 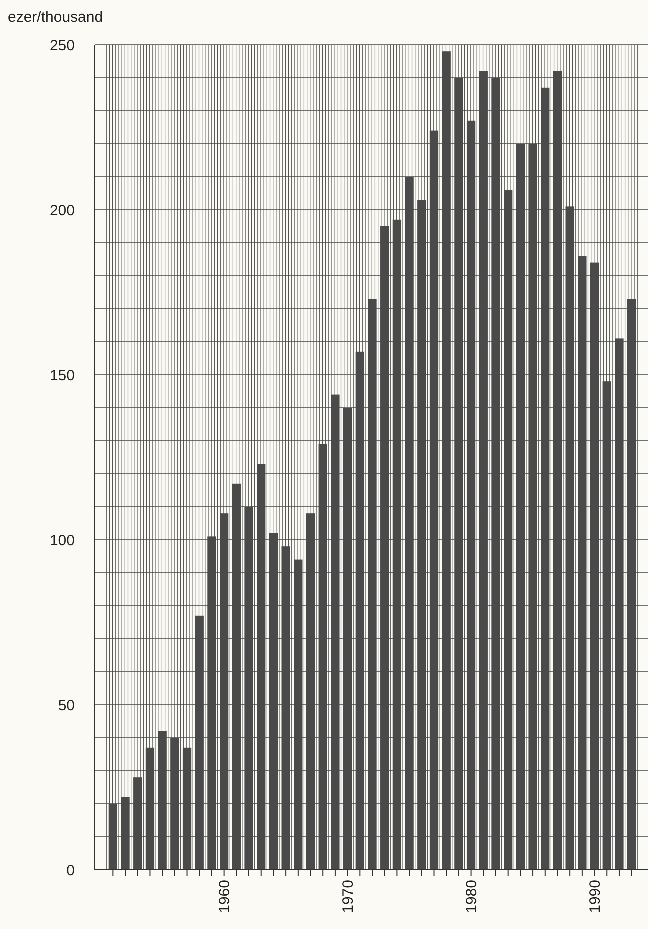 What do you see at coordinates (225, 897) in the screenshot?
I see `x-tick-label: 1960` at bounding box center [225, 897].